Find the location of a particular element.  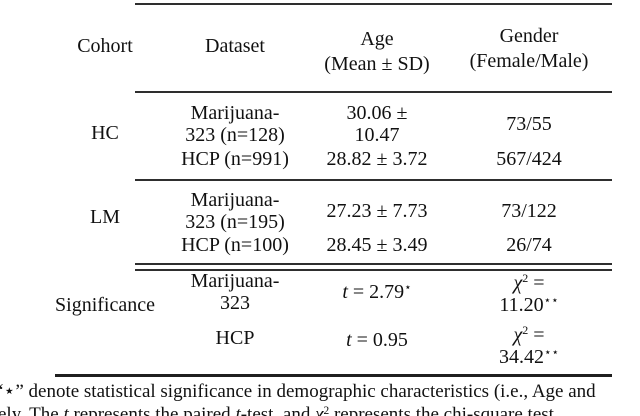

header-dataset: Dataset is located at coordinates (235, 46).